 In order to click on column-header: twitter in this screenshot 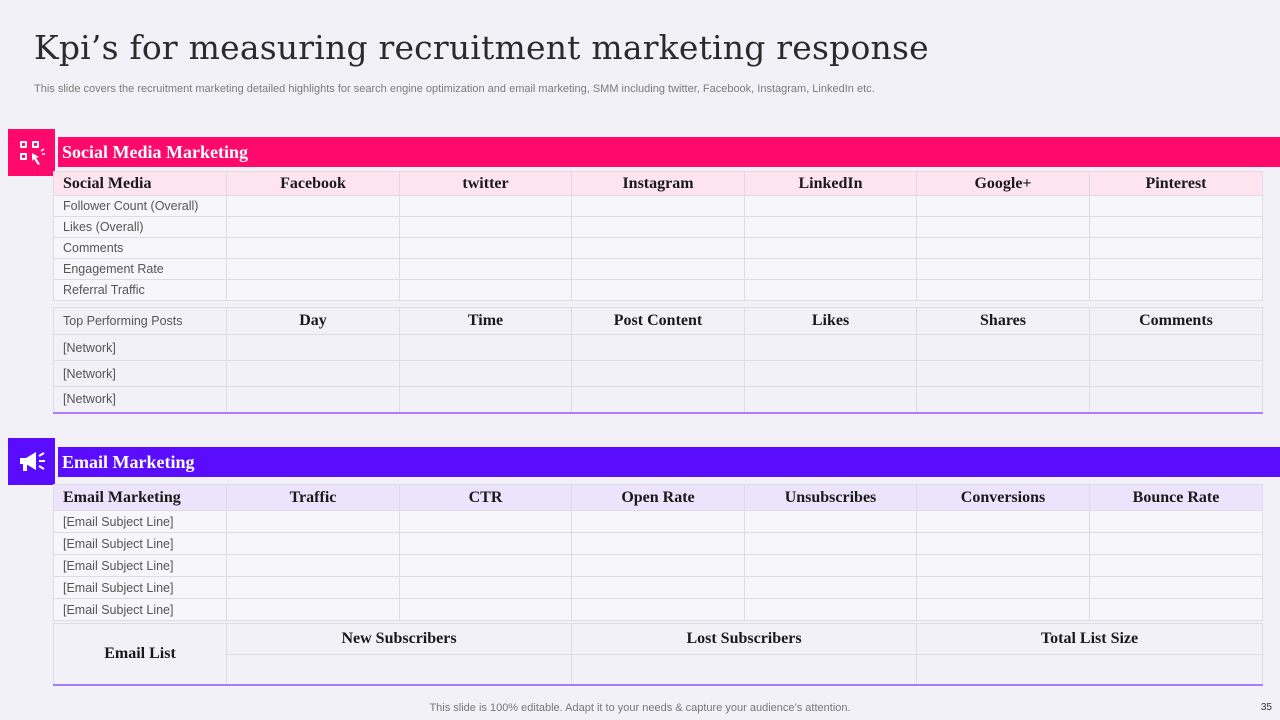, I will do `click(485, 183)`.